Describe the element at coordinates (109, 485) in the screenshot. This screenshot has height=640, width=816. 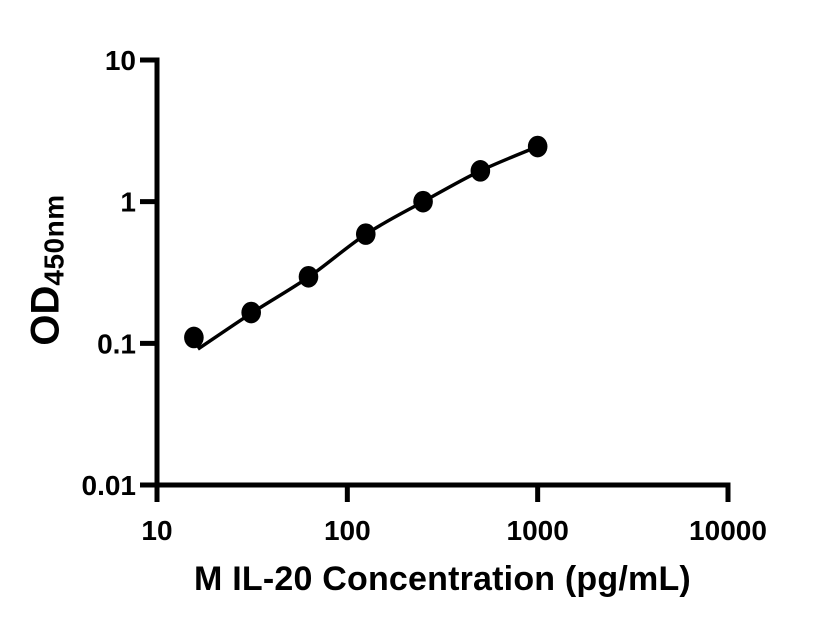
I see `y-tick-label: 0.01` at that location.